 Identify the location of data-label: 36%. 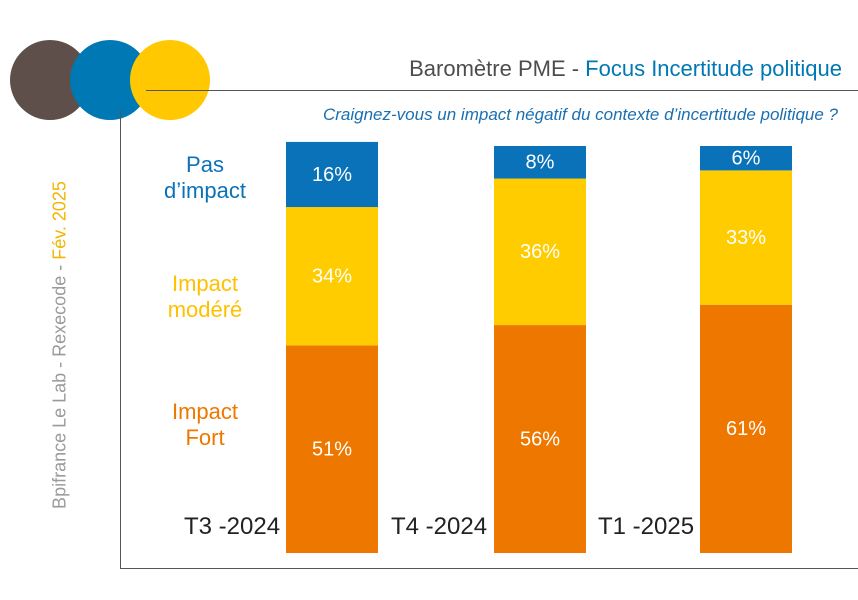
(540, 252).